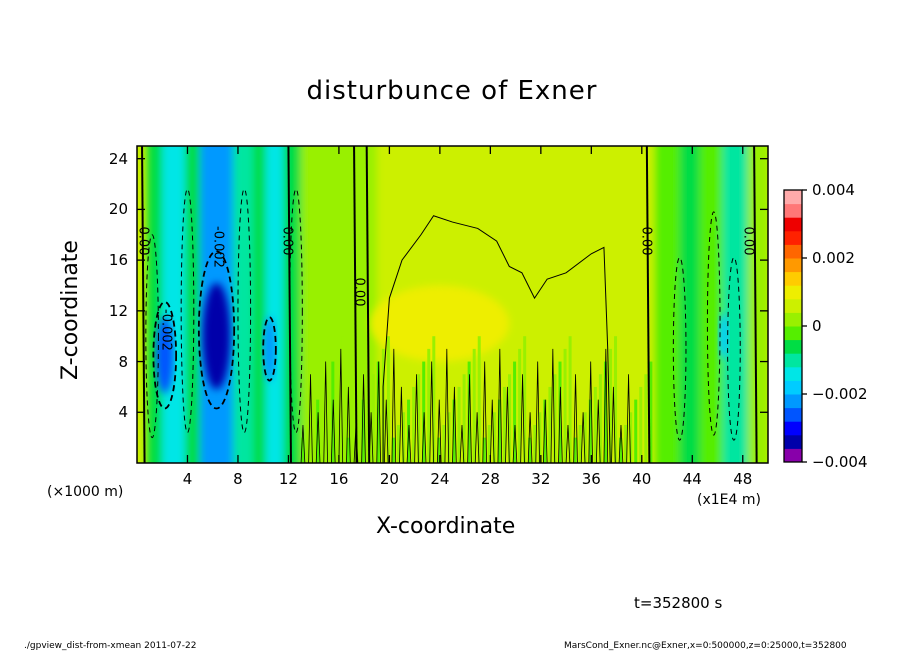 The height and width of the screenshot is (654, 904). I want to click on colorbar, so click(795, 326).